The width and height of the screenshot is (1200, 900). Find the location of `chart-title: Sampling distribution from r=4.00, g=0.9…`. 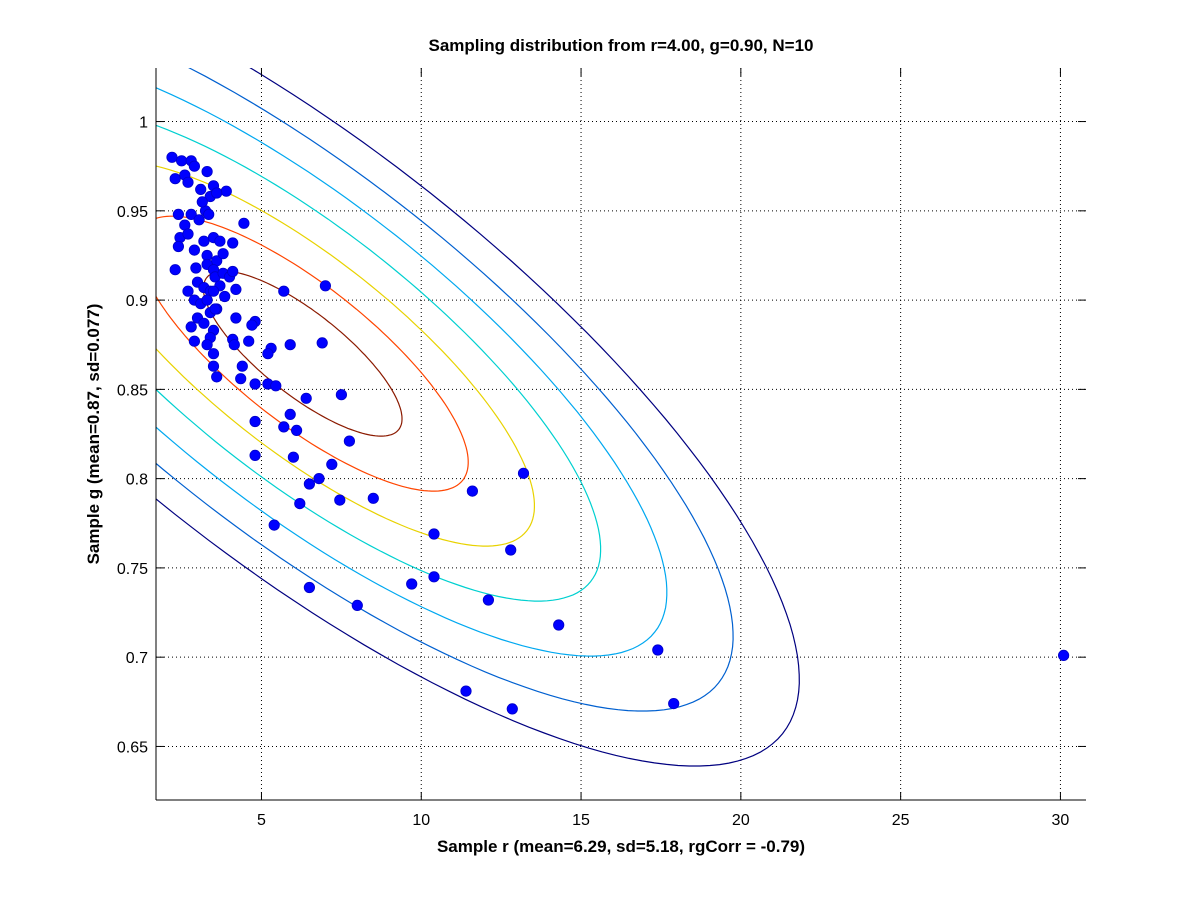

chart-title: Sampling distribution from r=4.00, g=0.9… is located at coordinates (621, 45).